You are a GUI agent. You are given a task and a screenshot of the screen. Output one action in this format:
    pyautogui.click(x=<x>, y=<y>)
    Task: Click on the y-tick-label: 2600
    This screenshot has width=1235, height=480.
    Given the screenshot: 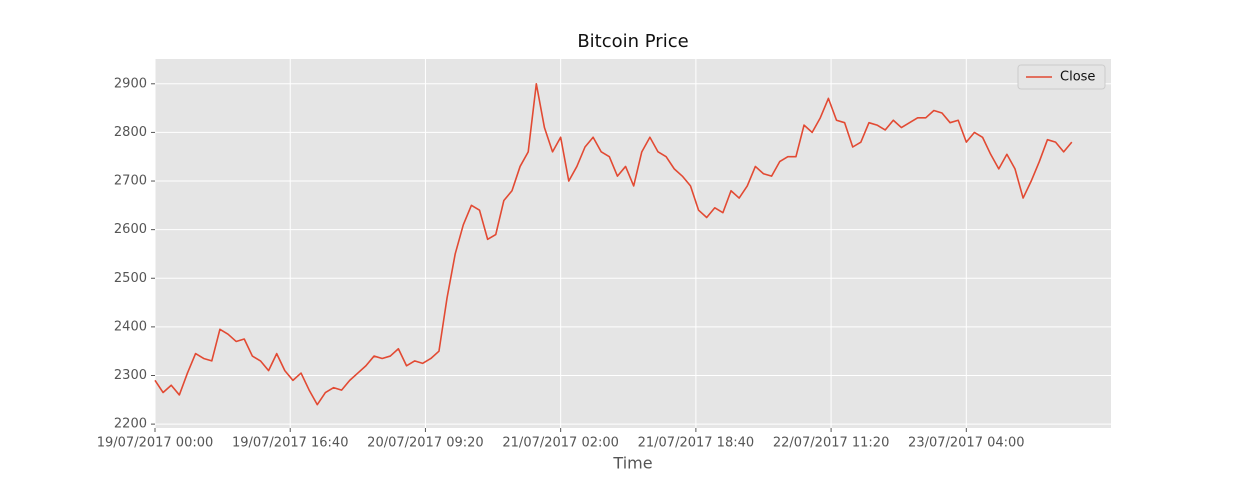 What is the action you would take?
    pyautogui.click(x=130, y=229)
    